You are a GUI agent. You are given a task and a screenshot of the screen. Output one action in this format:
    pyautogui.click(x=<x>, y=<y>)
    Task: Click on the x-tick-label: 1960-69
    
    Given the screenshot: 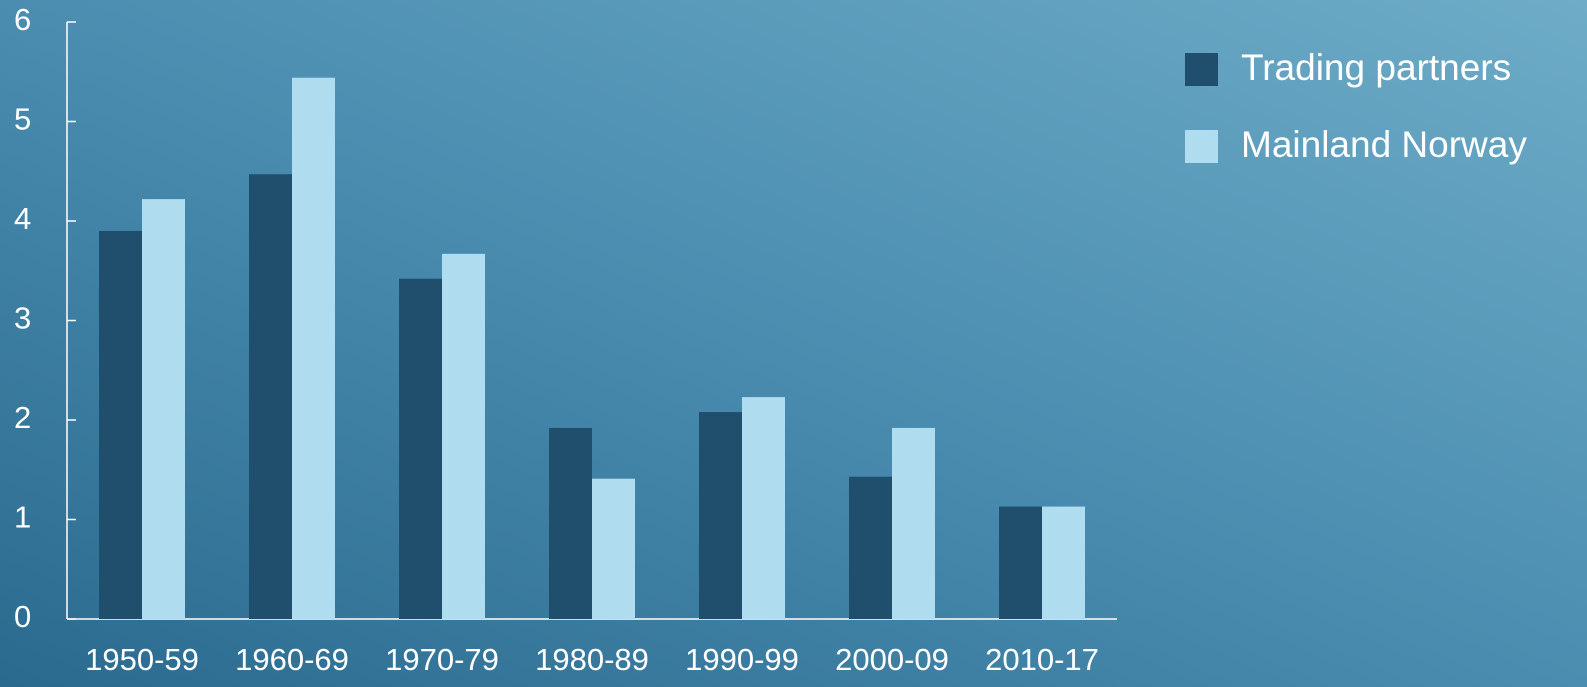 What is the action you would take?
    pyautogui.click(x=292, y=659)
    